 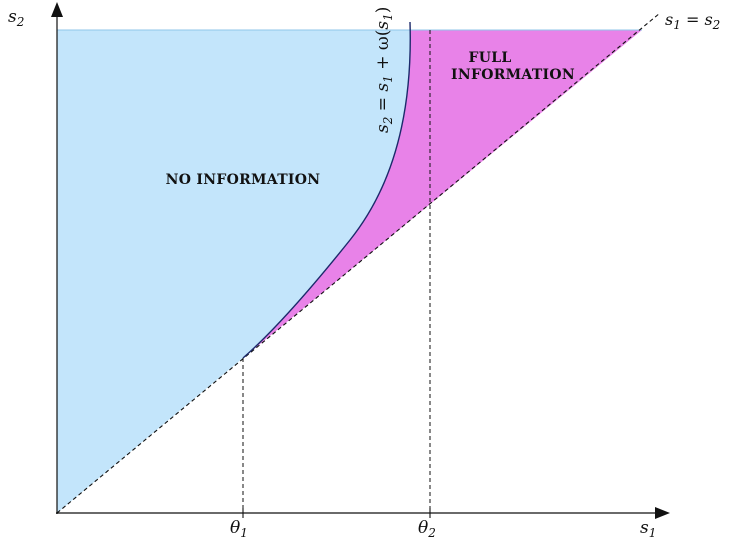 What do you see at coordinates (57, 9) in the screenshot?
I see `y-axis-arrowhead` at bounding box center [57, 9].